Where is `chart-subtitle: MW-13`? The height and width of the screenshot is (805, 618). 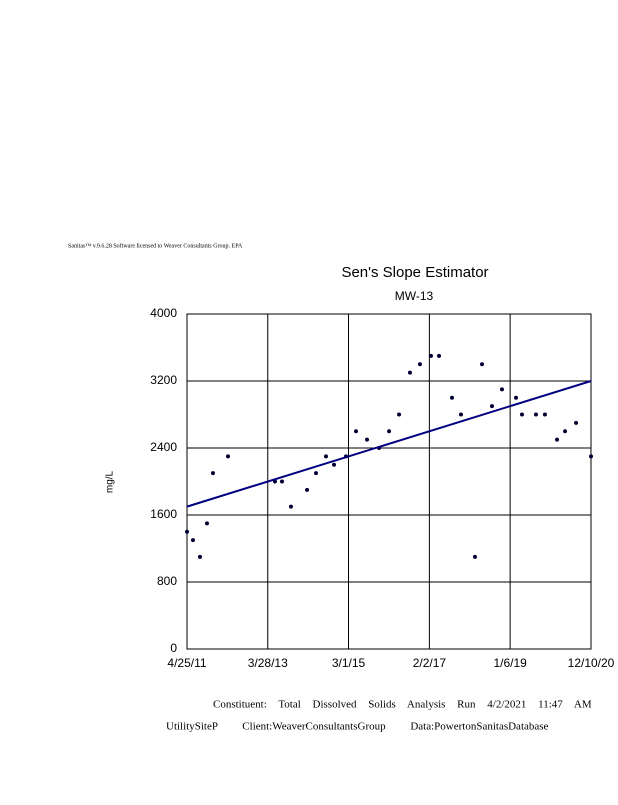 chart-subtitle: MW-13 is located at coordinates (414, 296).